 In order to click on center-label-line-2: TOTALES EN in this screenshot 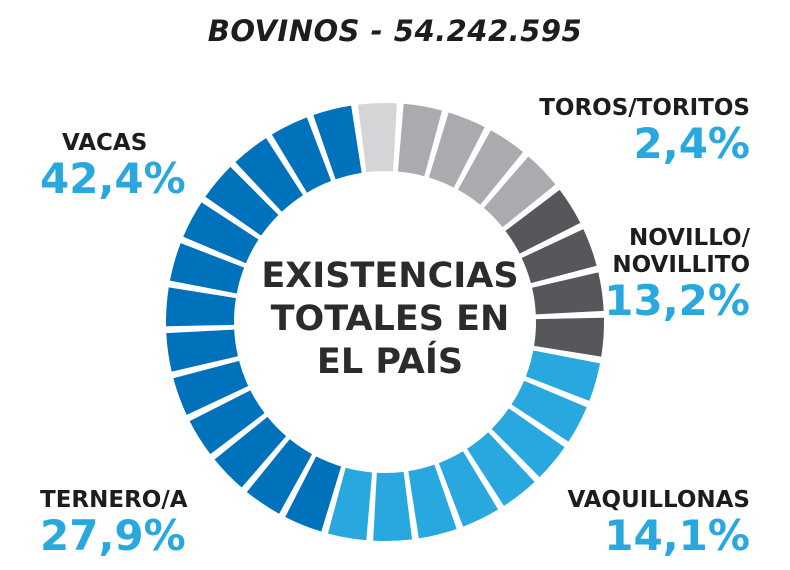, I will do `click(390, 319)`.